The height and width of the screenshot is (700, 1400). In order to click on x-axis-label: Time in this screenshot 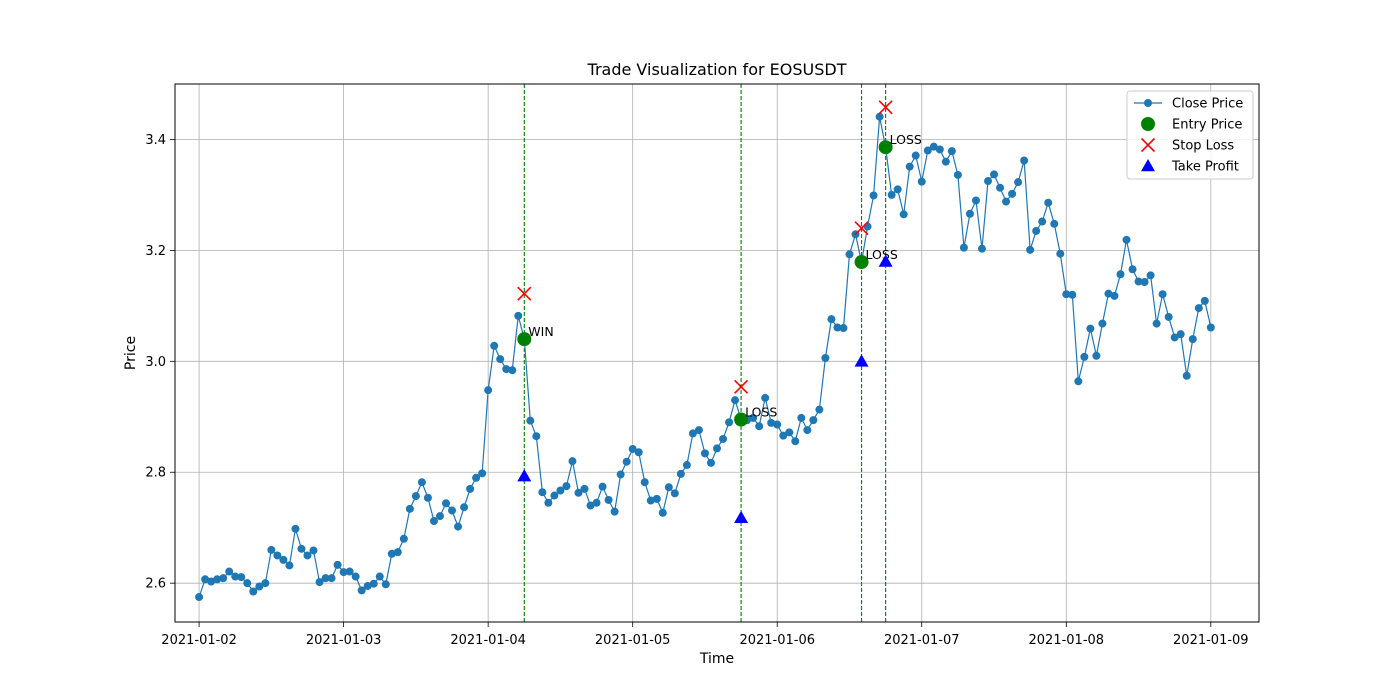, I will do `click(716, 659)`.